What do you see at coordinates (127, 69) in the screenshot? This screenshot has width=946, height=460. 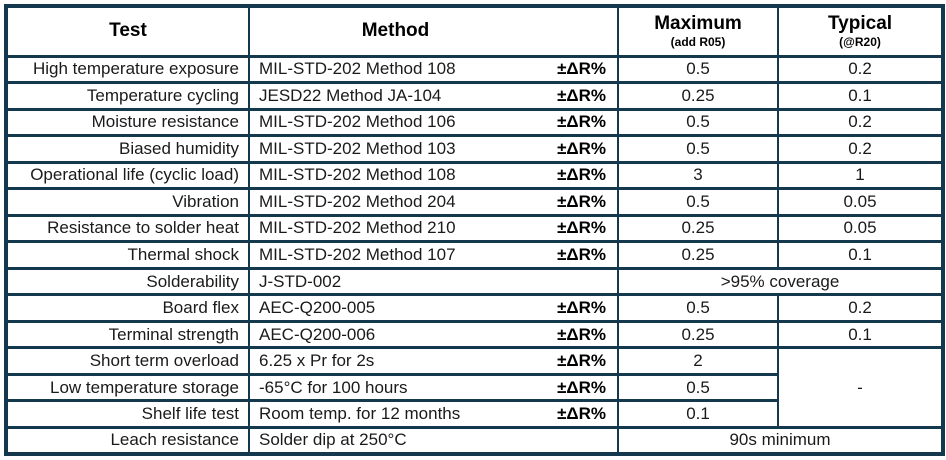 I see `cell-test: High temperature exposure` at bounding box center [127, 69].